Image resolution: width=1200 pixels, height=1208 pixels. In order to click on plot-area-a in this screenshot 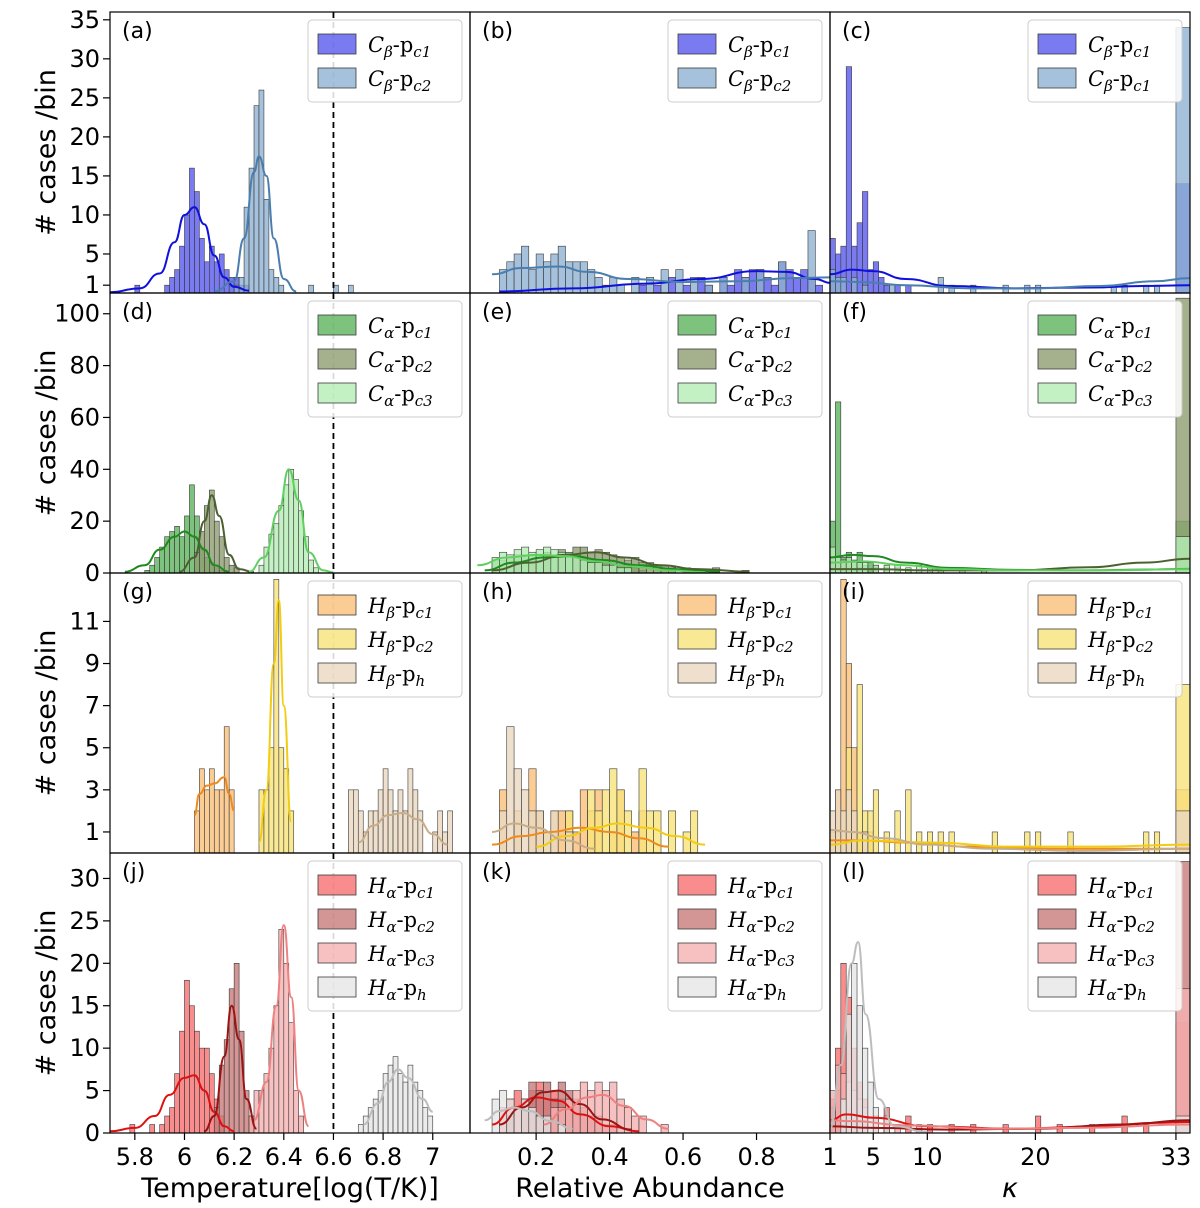, I will do `click(232, 191)`.